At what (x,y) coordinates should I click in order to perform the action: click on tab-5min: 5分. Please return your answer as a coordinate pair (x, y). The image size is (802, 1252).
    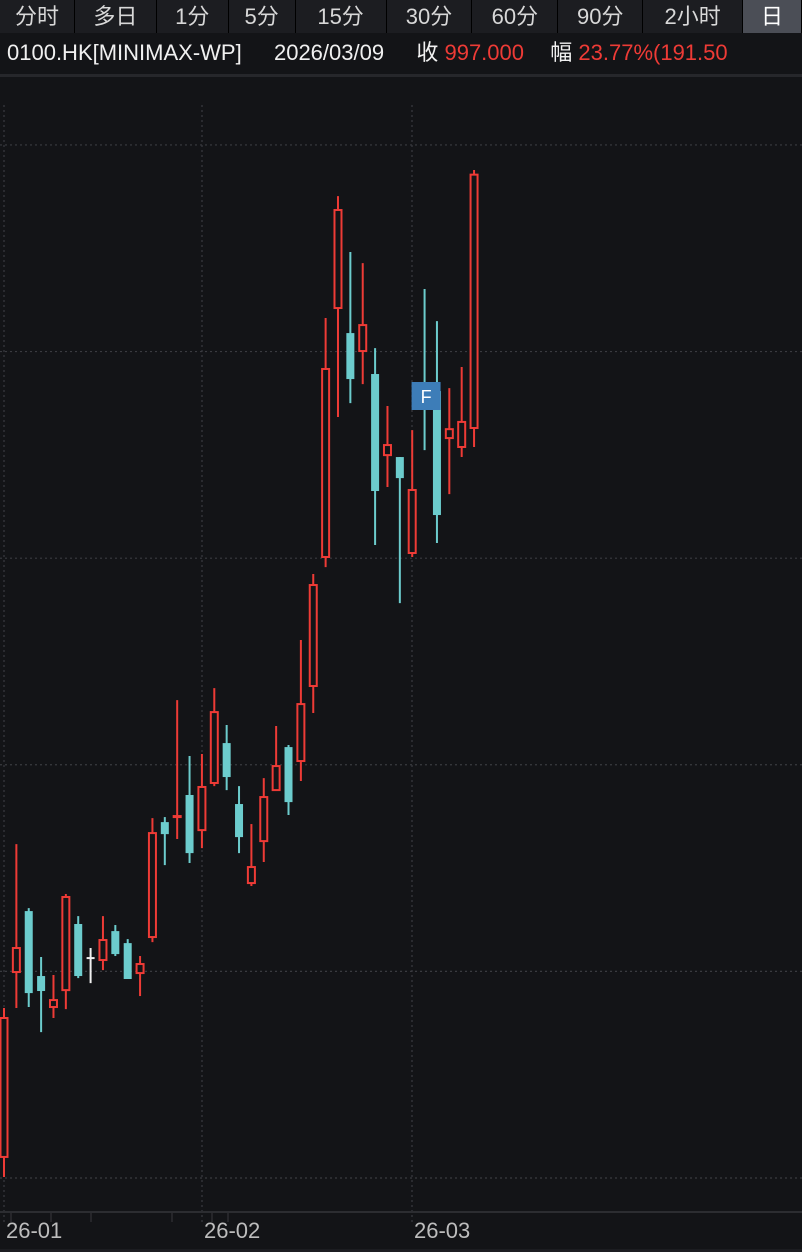
    Looking at the image, I should click on (261, 16).